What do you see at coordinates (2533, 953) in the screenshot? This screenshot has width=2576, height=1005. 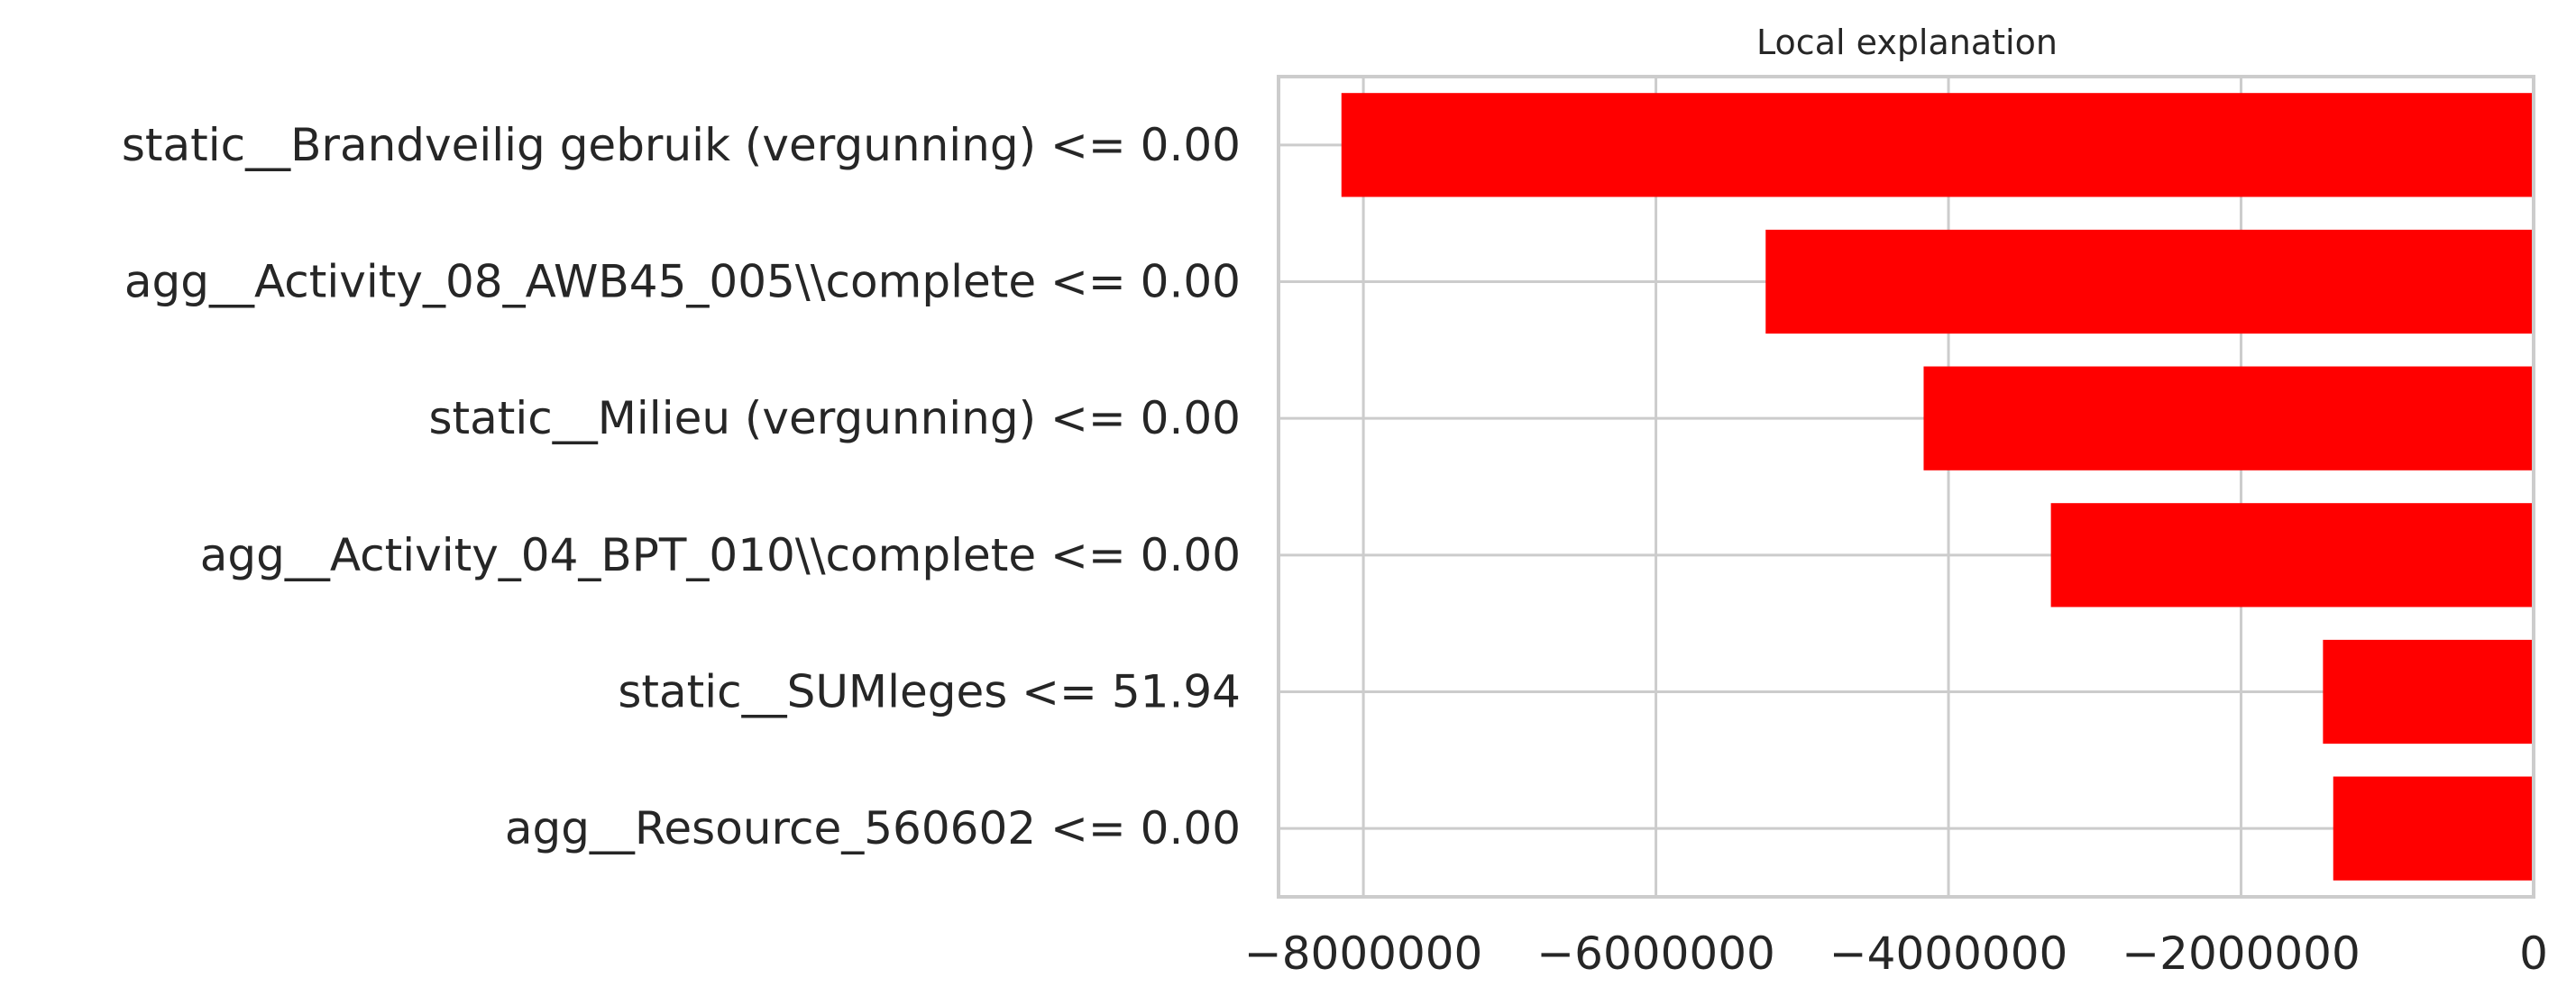 I see `x-tick-label: 0` at bounding box center [2533, 953].